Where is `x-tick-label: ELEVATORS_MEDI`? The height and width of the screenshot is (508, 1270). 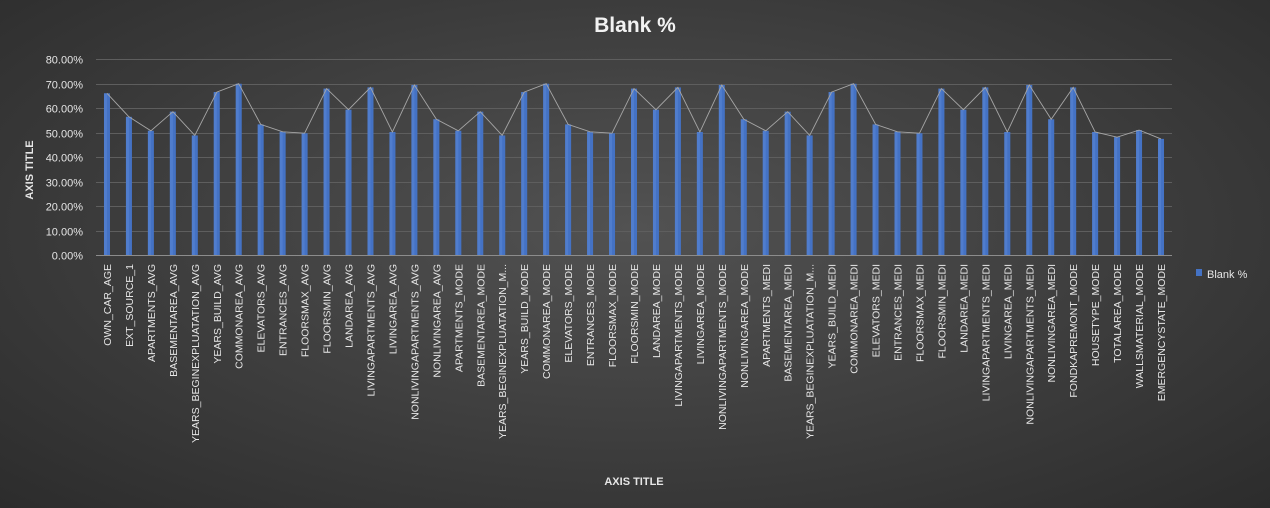 x-tick-label: ELEVATORS_MEDI is located at coordinates (877, 310).